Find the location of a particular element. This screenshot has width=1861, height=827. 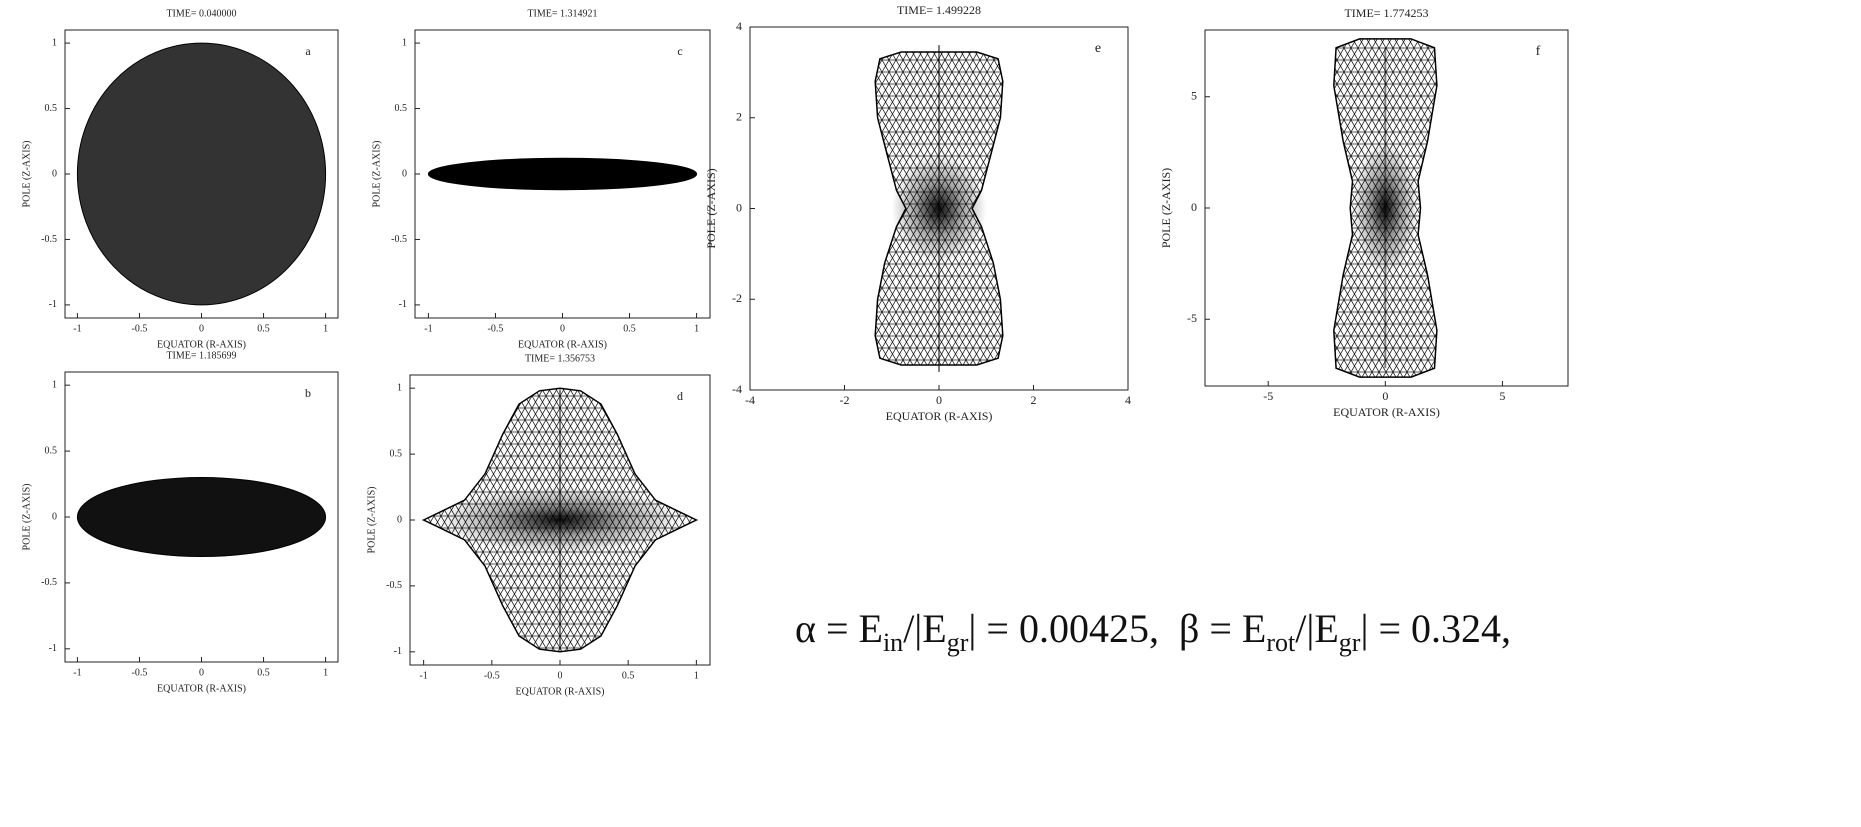

panel-letter: f is located at coordinates (1538, 51).